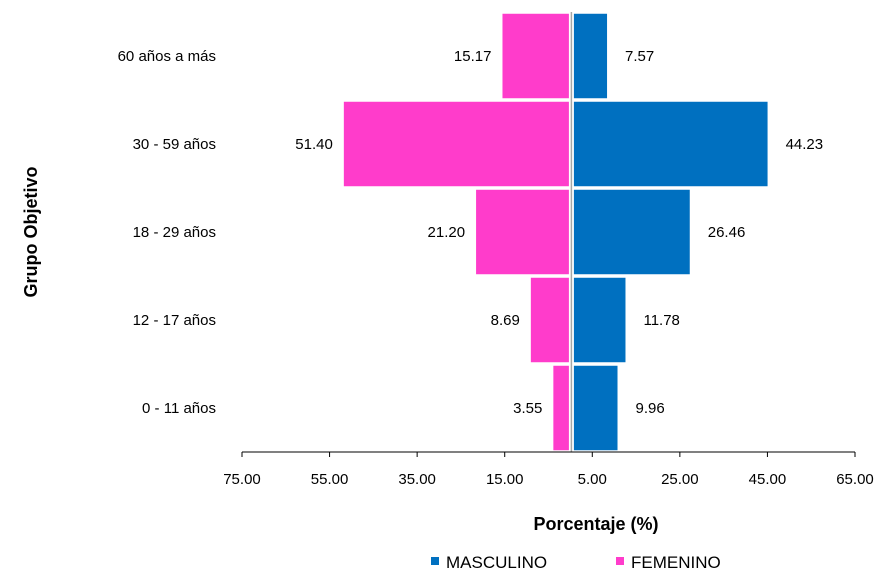 This screenshot has width=882, height=574. What do you see at coordinates (527, 408) in the screenshot?
I see `femenino-value-label-4: 3.55` at bounding box center [527, 408].